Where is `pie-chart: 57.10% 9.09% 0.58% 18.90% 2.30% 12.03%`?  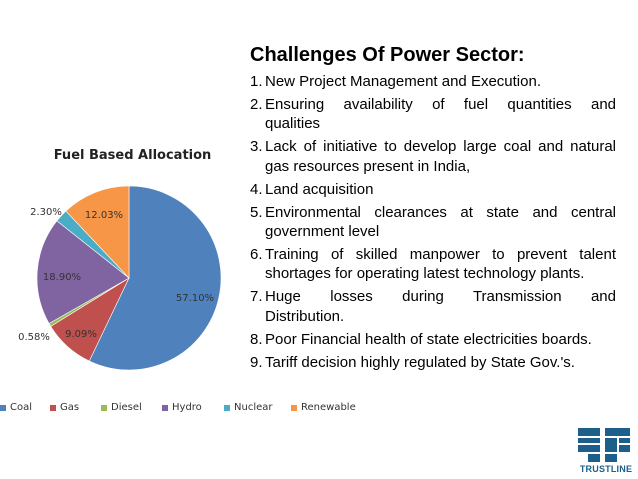 pie-chart: 57.10% 9.09% 0.58% 18.90% 2.30% 12.03% is located at coordinates (120, 278).